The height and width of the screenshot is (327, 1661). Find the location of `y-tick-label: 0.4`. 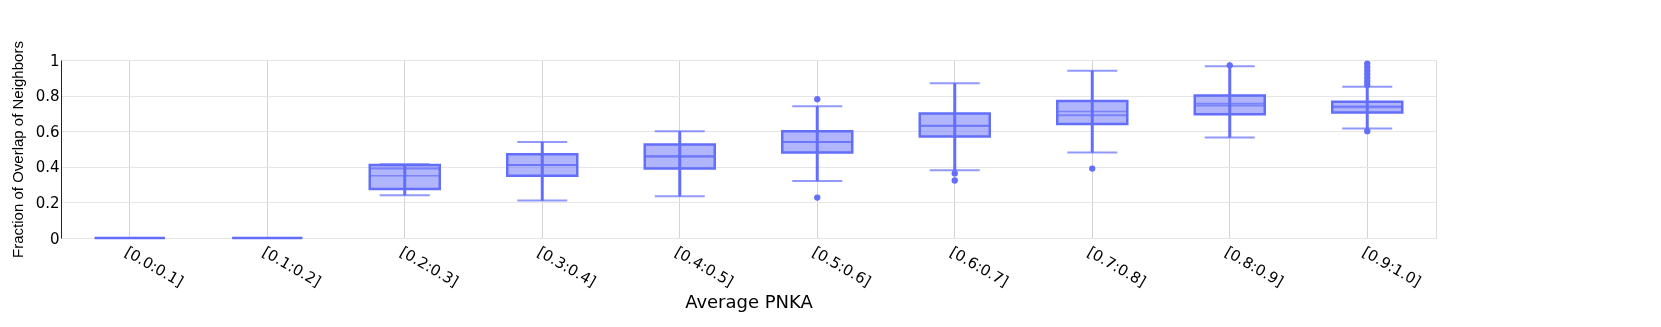

y-tick-label: 0.4 is located at coordinates (47, 167).